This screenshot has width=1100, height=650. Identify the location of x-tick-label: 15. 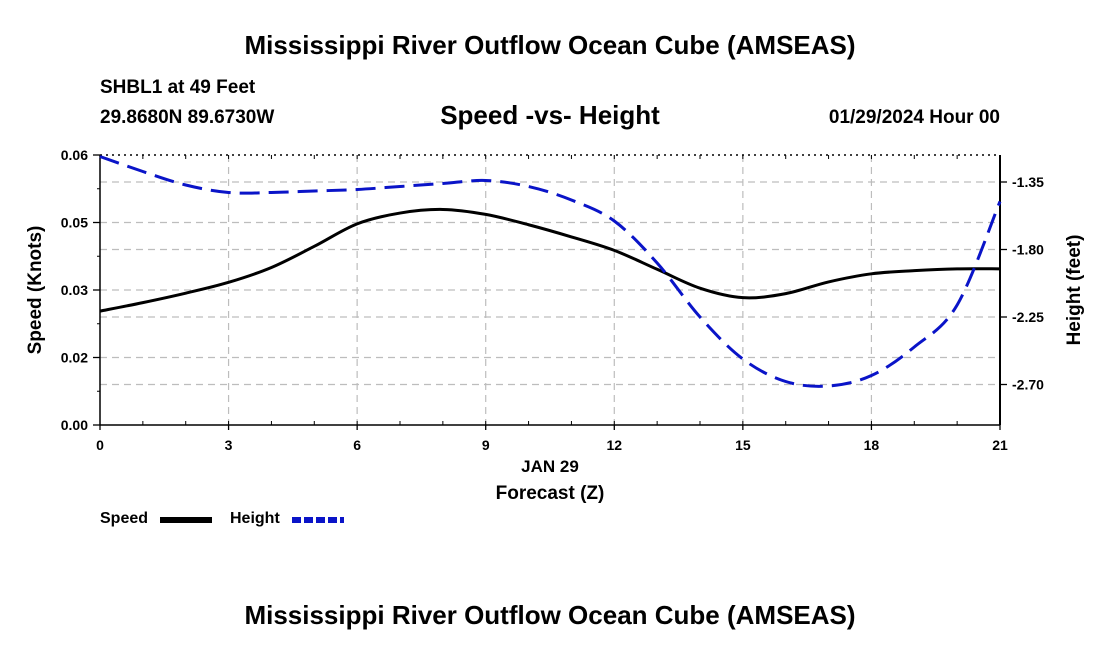
(743, 445).